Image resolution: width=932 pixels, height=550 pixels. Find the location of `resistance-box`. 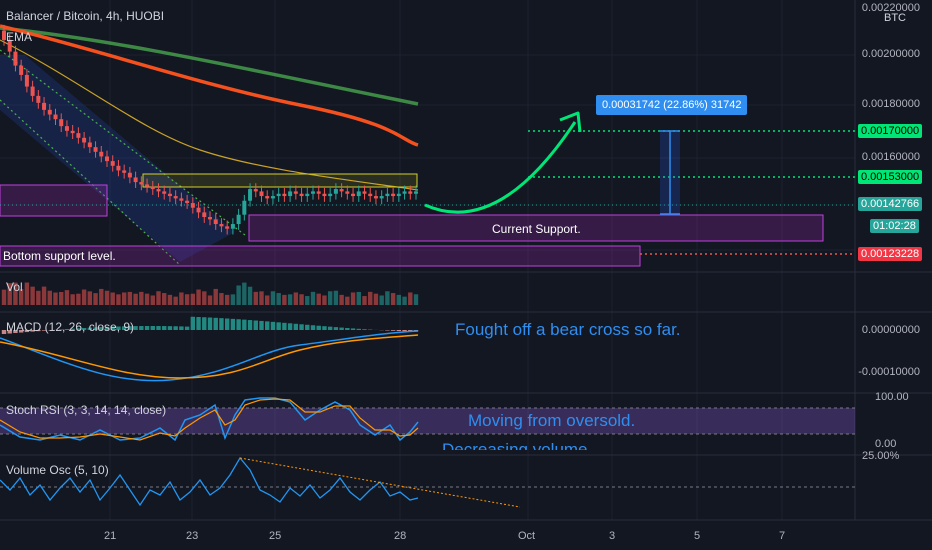

resistance-box is located at coordinates (280, 180).